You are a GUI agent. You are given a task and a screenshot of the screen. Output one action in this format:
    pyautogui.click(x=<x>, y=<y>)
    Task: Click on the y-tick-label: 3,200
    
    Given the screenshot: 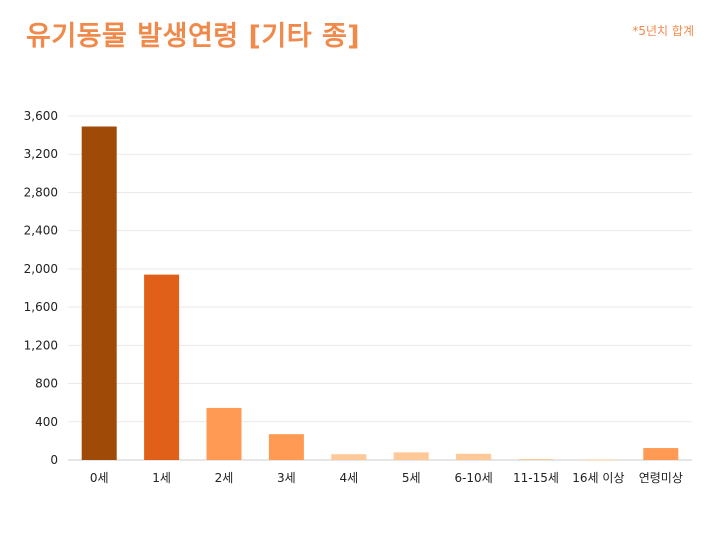 What is the action you would take?
    pyautogui.click(x=41, y=154)
    